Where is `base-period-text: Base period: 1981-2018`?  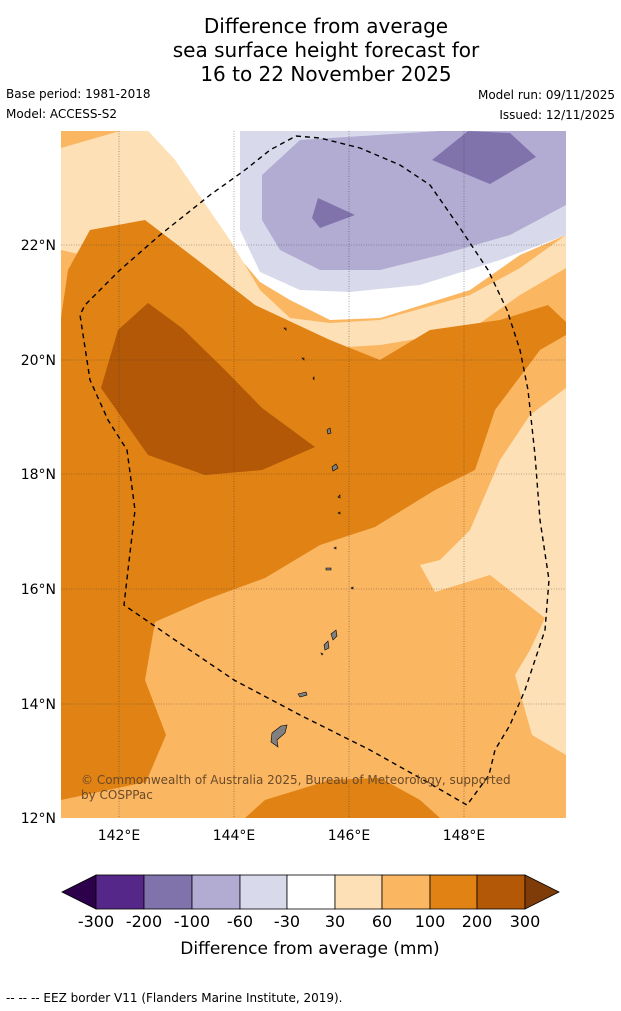 base-period-text: Base period: 1981-2018 is located at coordinates (78, 94).